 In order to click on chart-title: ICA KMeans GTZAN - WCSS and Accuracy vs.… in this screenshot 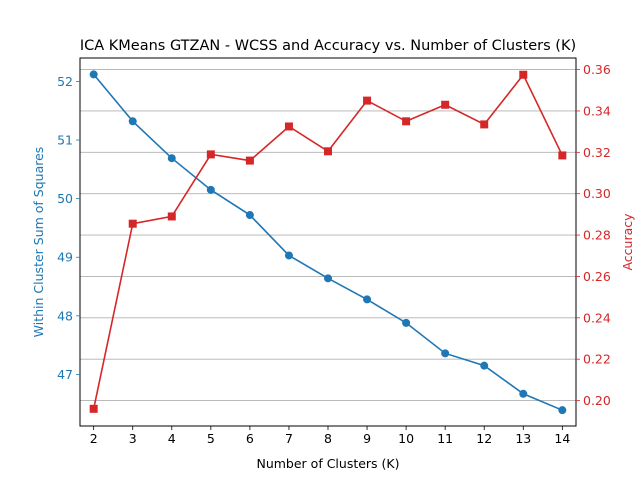, I will do `click(328, 46)`.